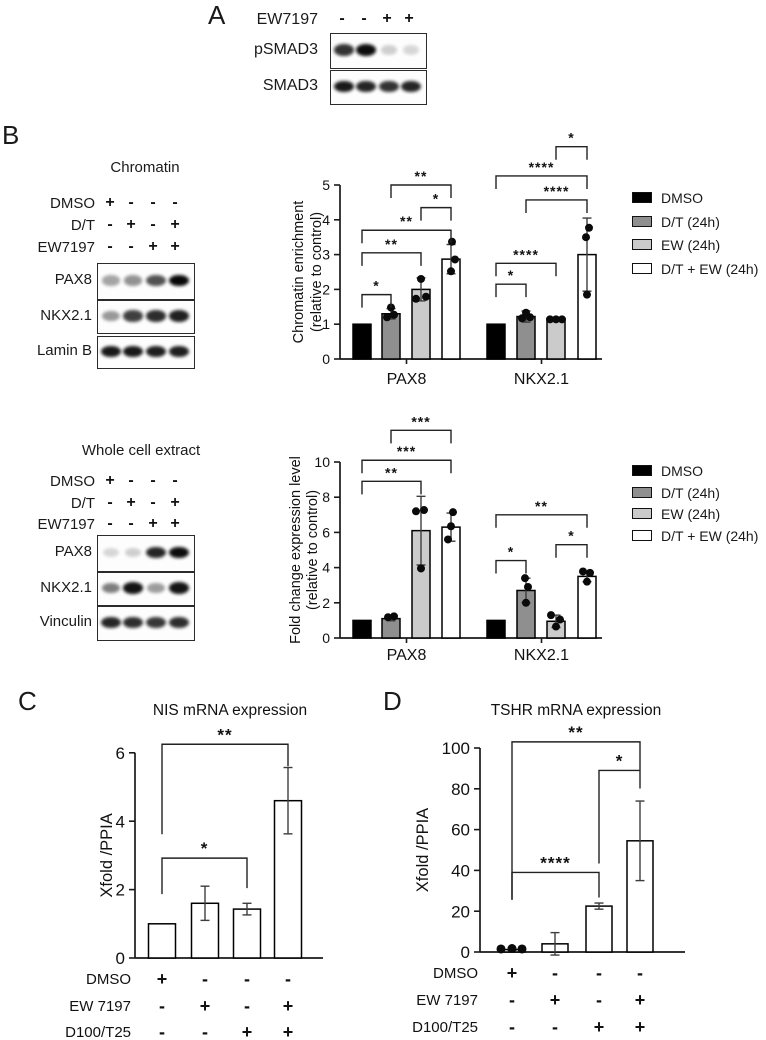 This screenshot has width=766, height=1040. What do you see at coordinates (179, 280) in the screenshot?
I see `chromatin-0-band` at bounding box center [179, 280].